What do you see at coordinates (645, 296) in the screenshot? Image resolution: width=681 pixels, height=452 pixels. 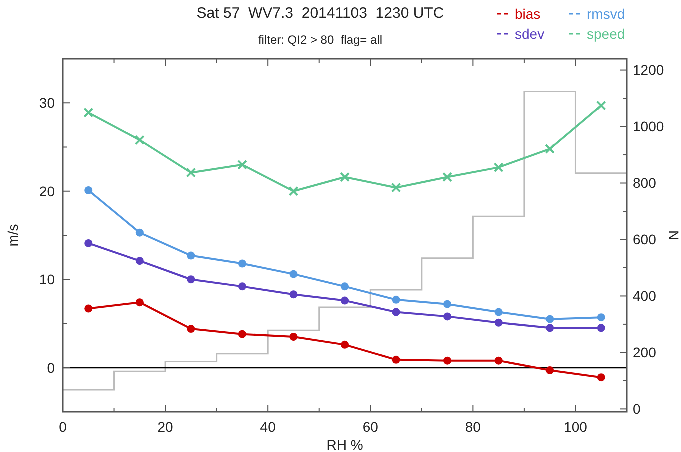 I see `y2-tick-label: 400` at bounding box center [645, 296].